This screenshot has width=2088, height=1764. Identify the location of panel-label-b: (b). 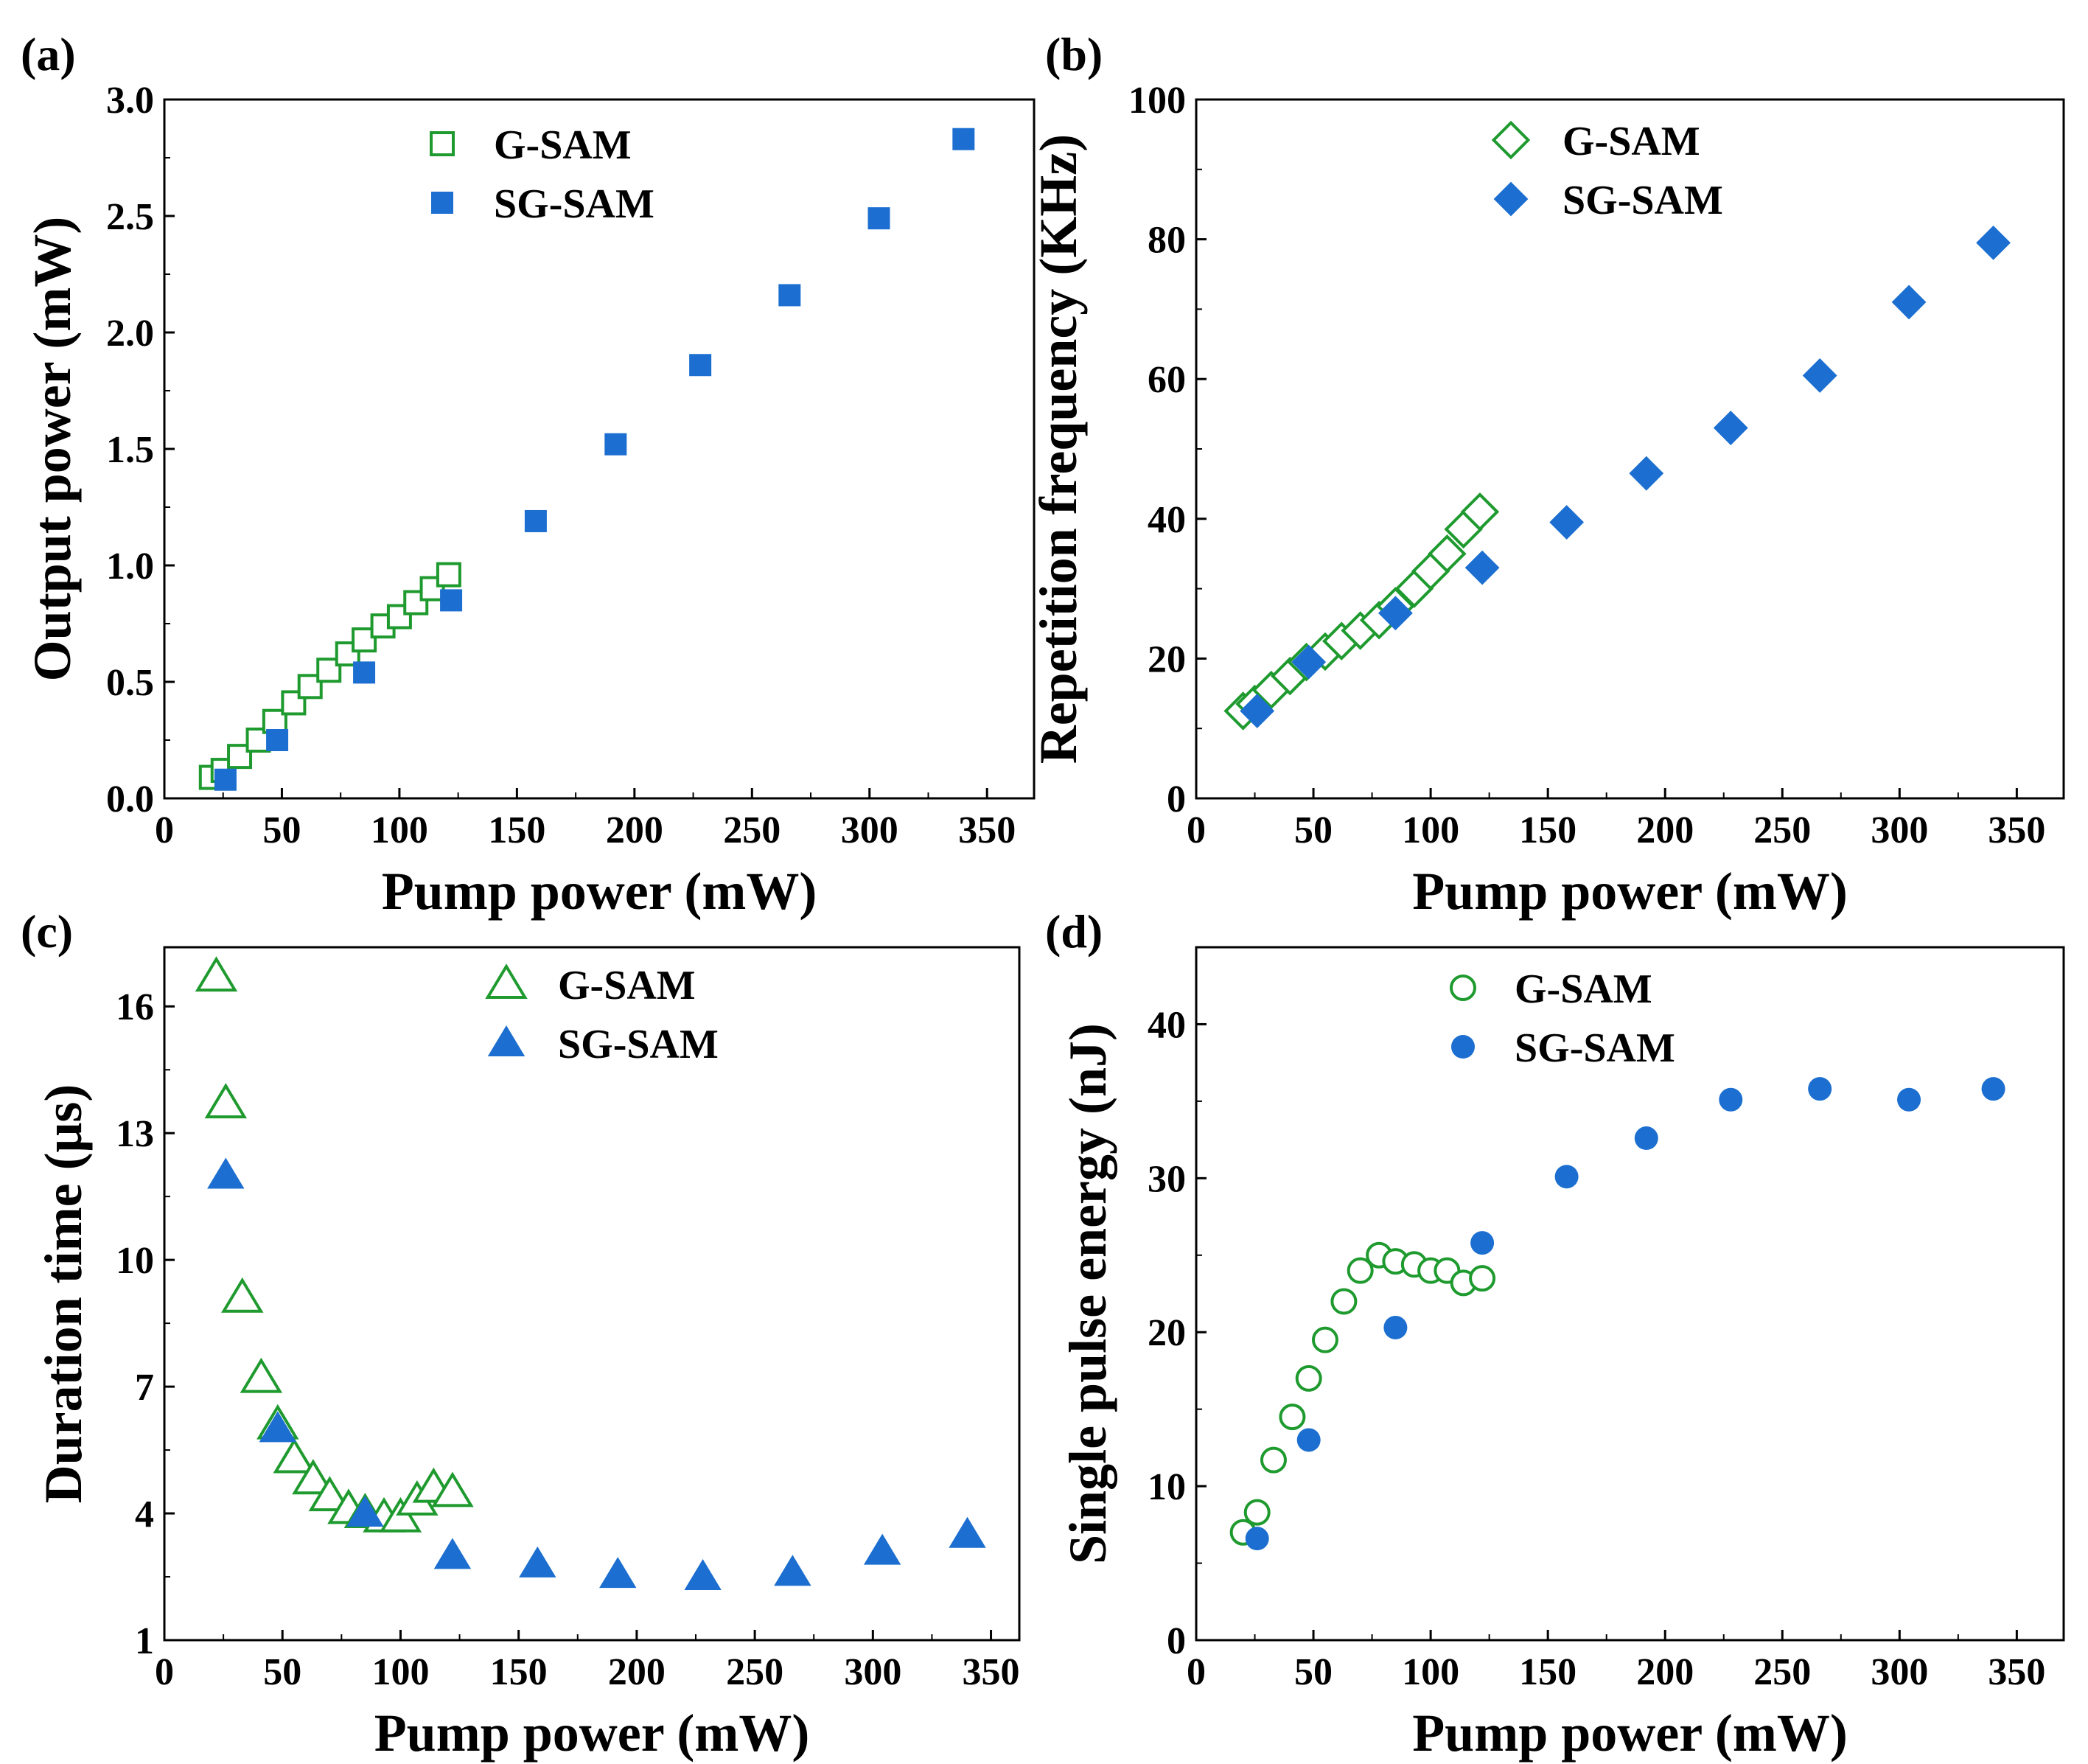
(1074, 54).